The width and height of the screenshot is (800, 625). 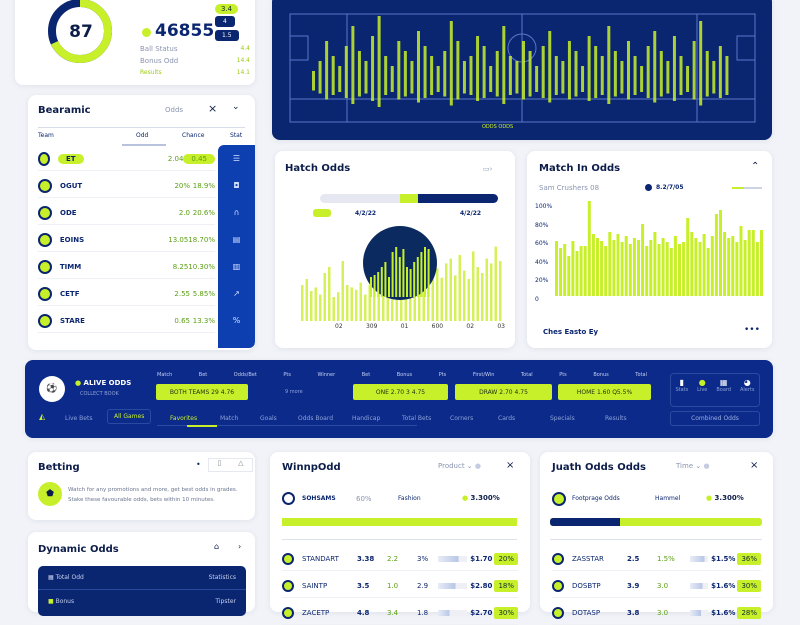 I want to click on row-d: $2.70, so click(x=481, y=612).